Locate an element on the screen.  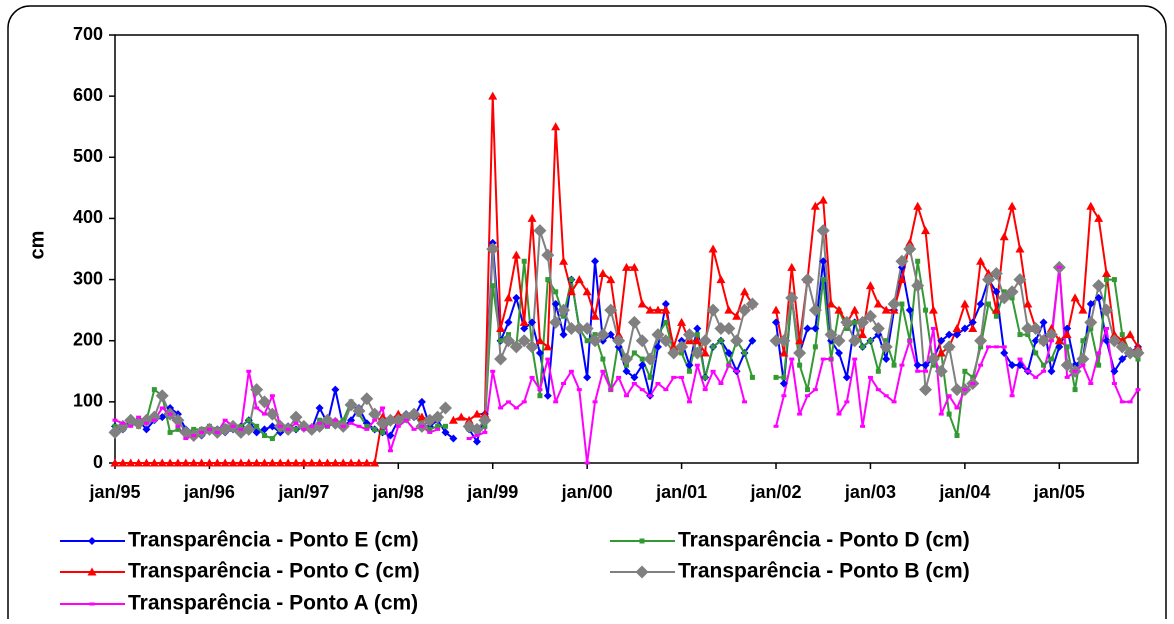
legend-label: Transparência - Ponto A (cm) is located at coordinates (273, 603).